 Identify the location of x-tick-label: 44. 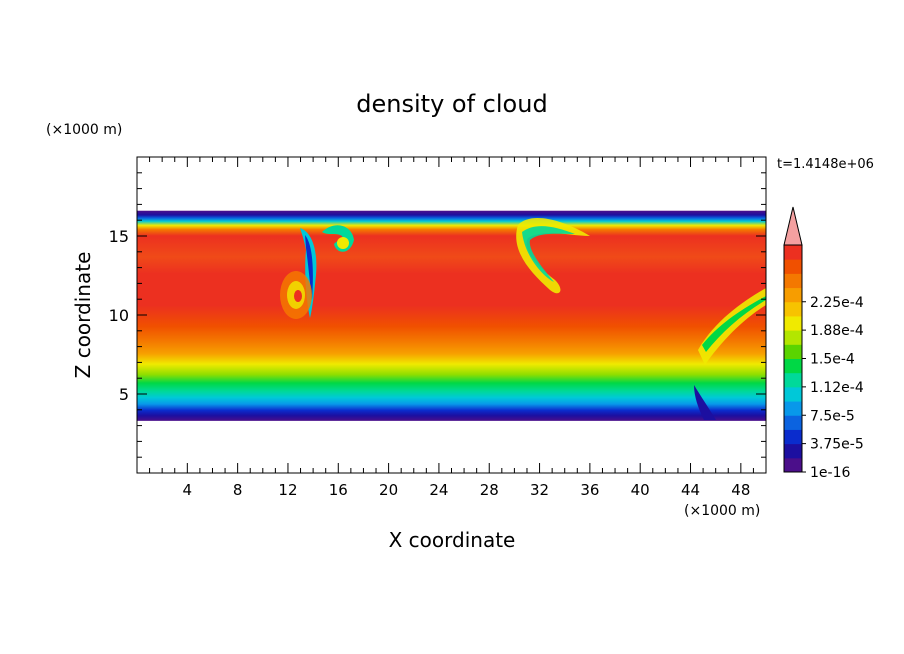
(690, 490).